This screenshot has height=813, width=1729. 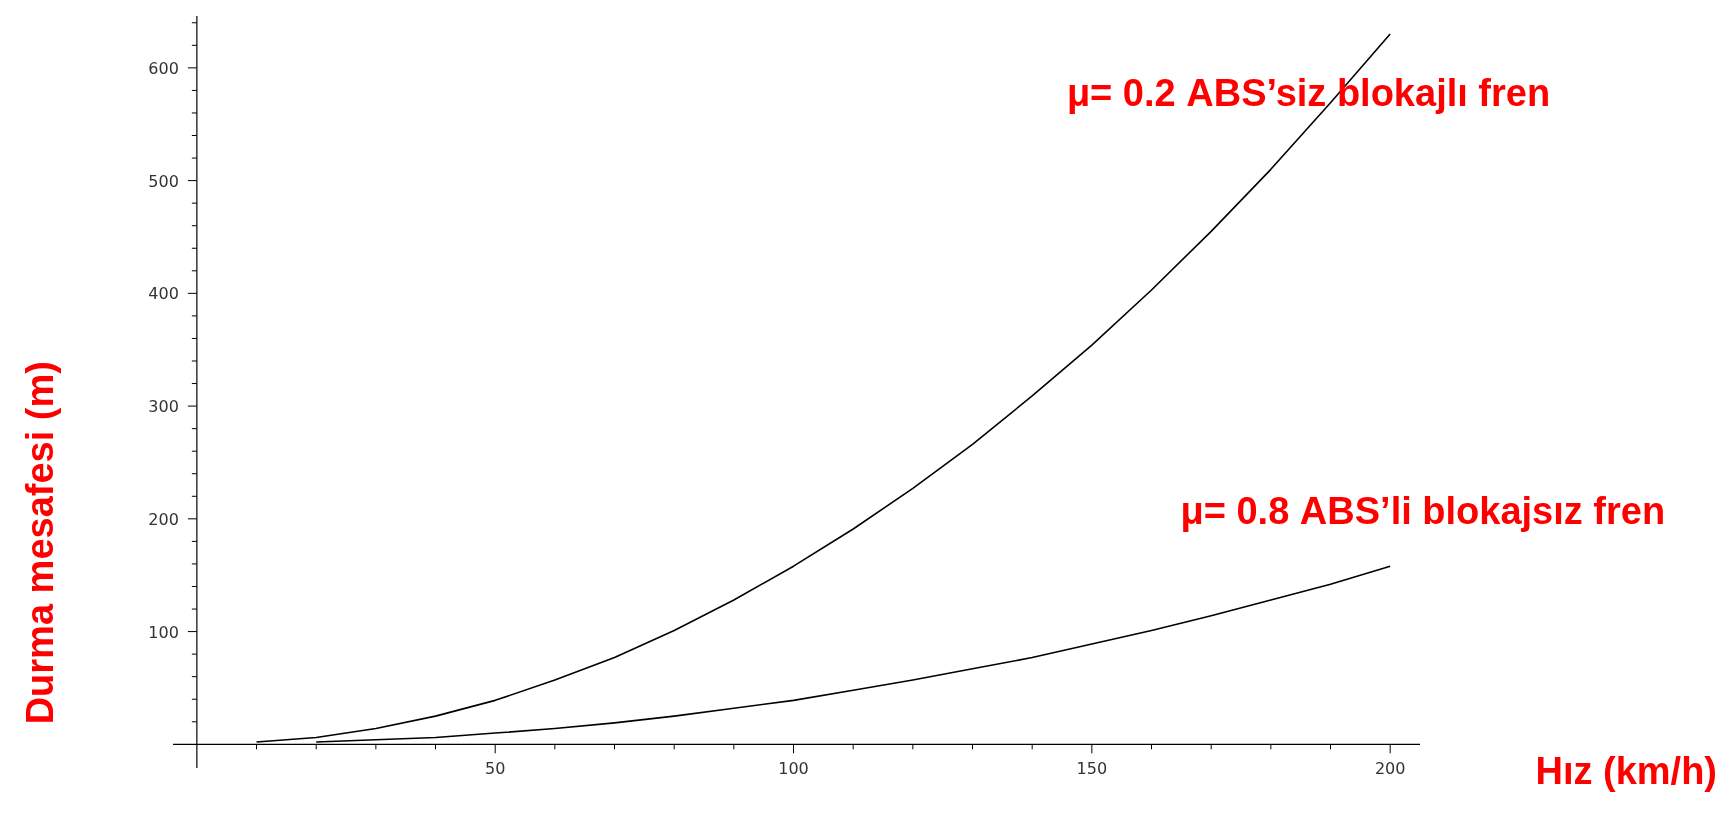 What do you see at coordinates (1423, 511) in the screenshot?
I see `series-label: μ= 0.8 ABS’li blokajsız fren` at bounding box center [1423, 511].